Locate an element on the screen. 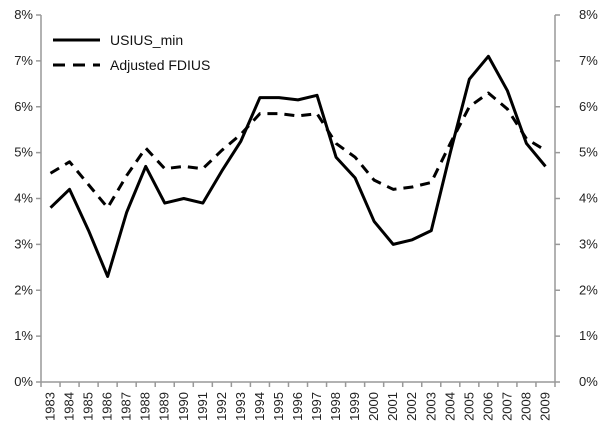 This screenshot has height=432, width=600. y-tick-label-left: 5% is located at coordinates (23, 152).